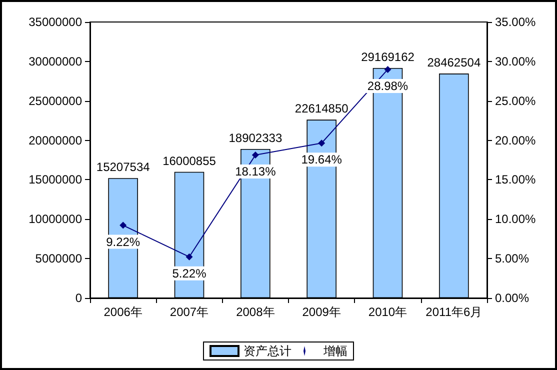 The image size is (557, 370). I want to click on y2-tick-label: 20.00%, so click(515, 140).